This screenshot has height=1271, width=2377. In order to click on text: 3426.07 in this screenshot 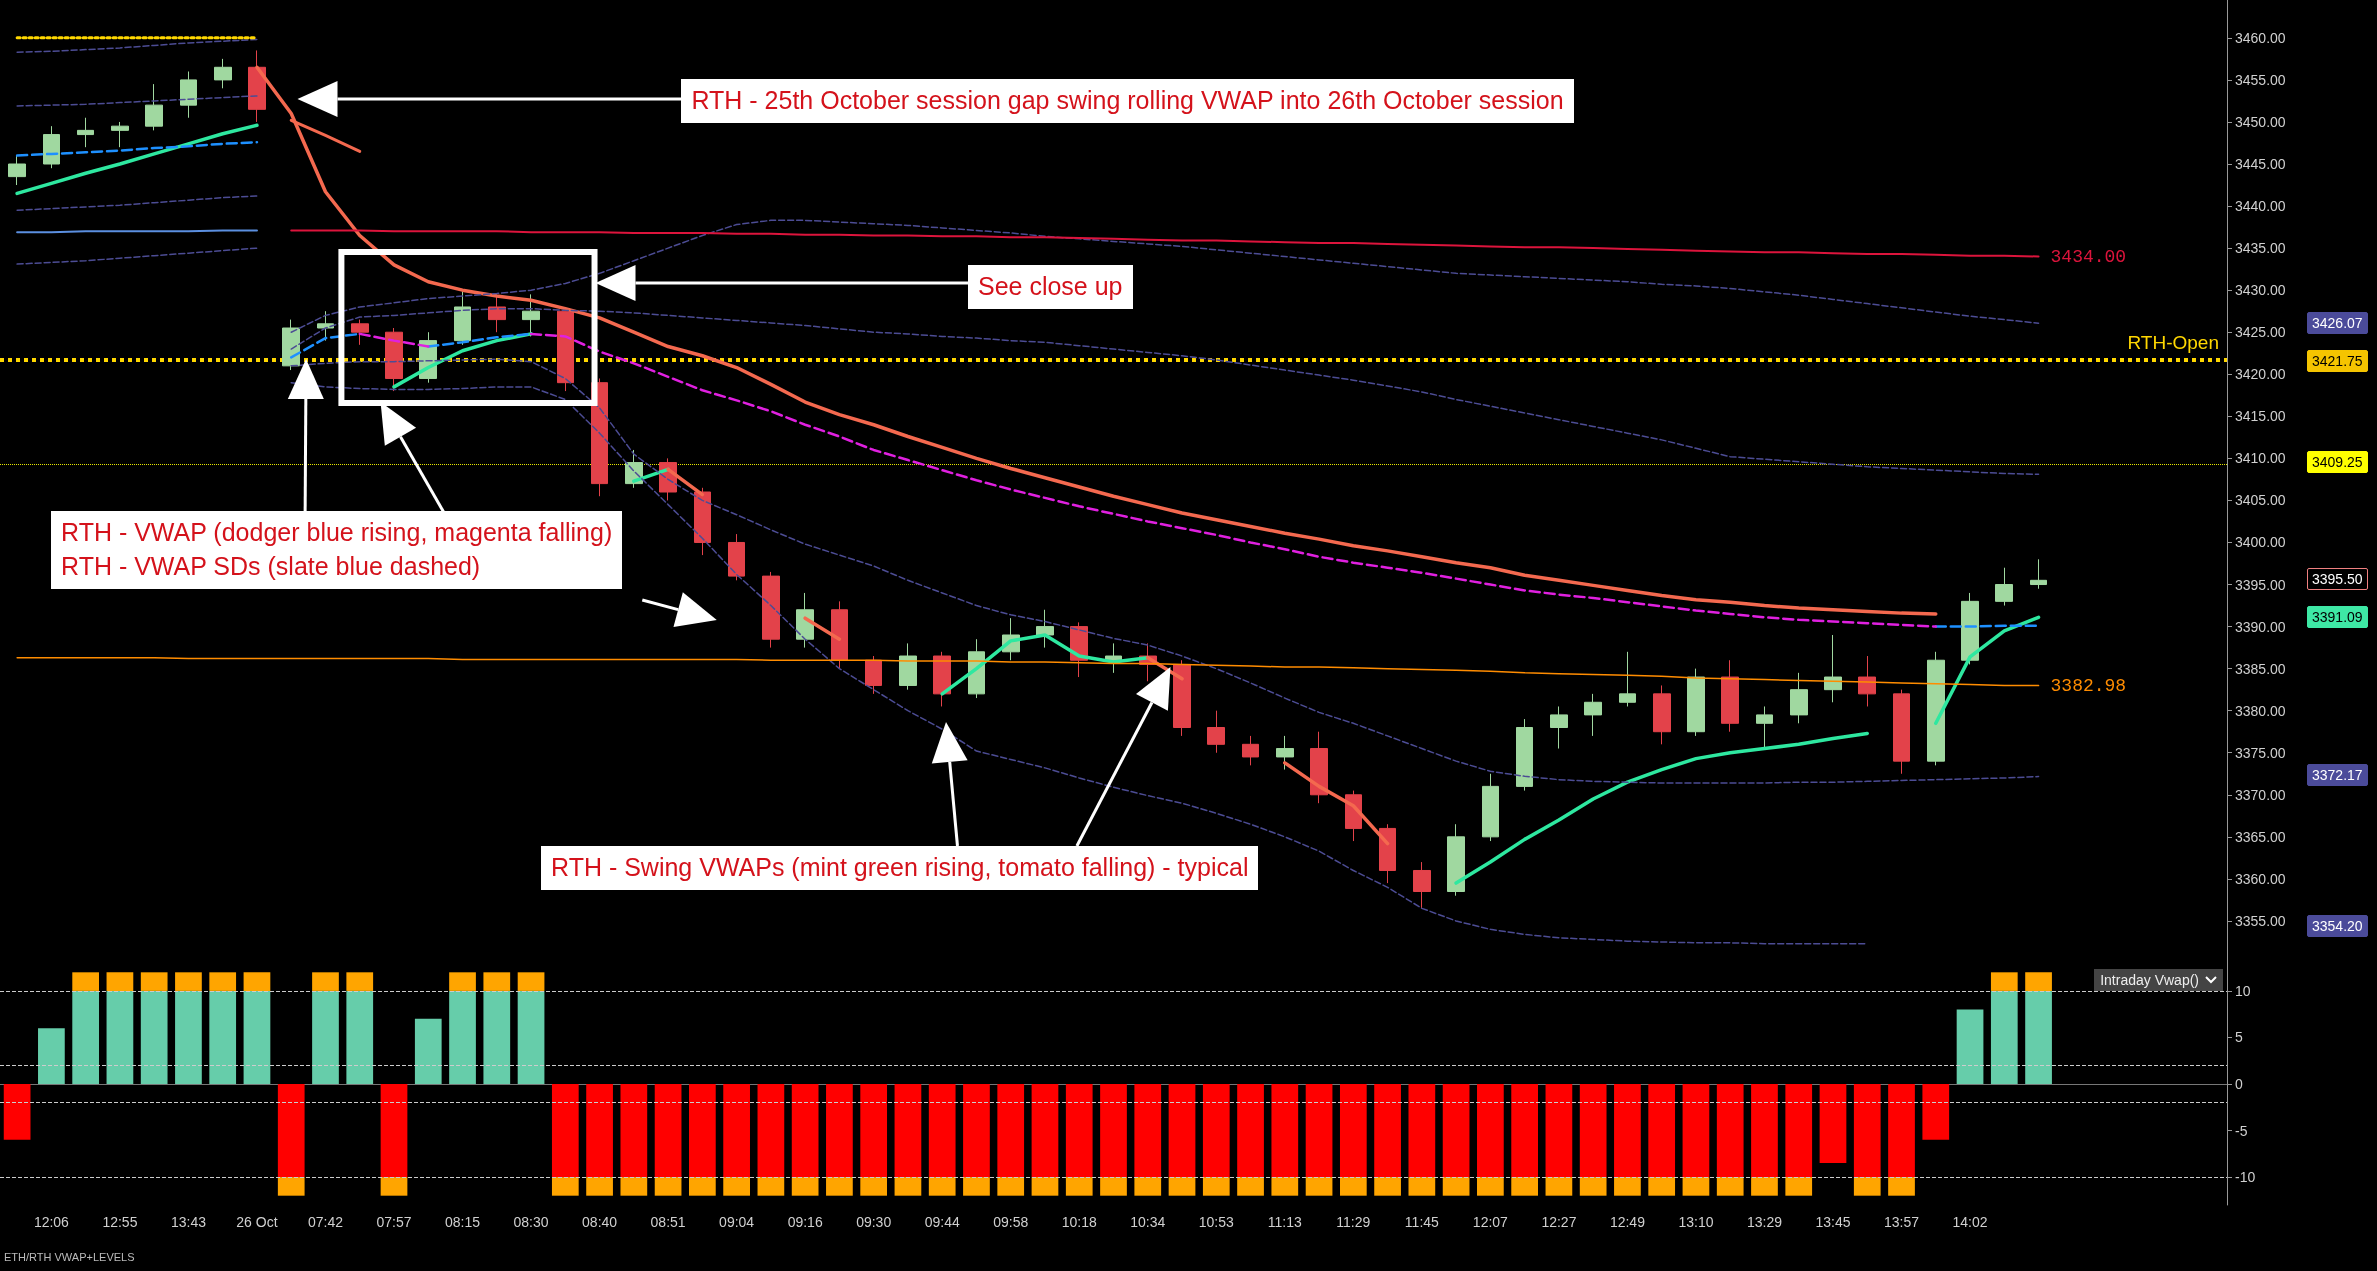, I will do `click(2337, 323)`.